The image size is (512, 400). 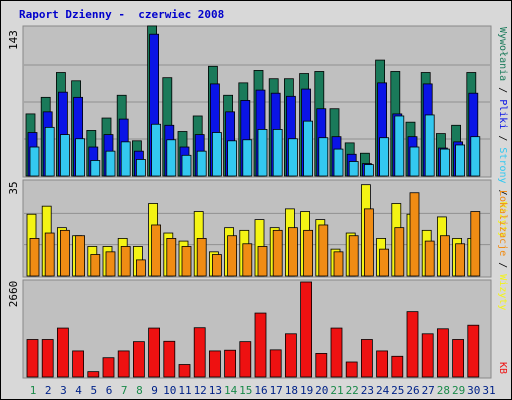 I want to click on x-label-day-14: 14, so click(x=231, y=390).